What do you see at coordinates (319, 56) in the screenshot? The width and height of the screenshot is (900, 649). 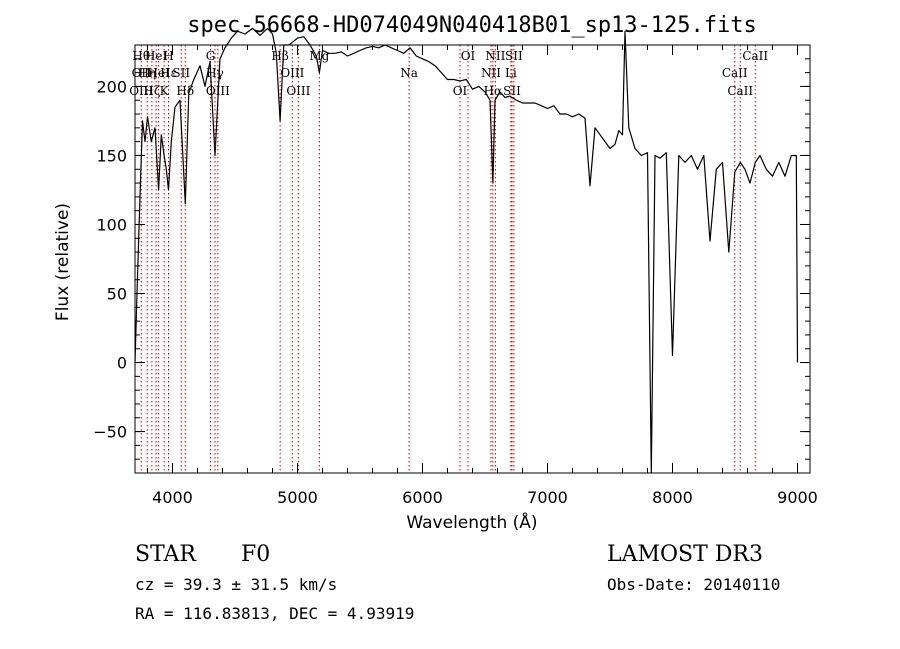 I see `line-marker-label: Mg` at bounding box center [319, 56].